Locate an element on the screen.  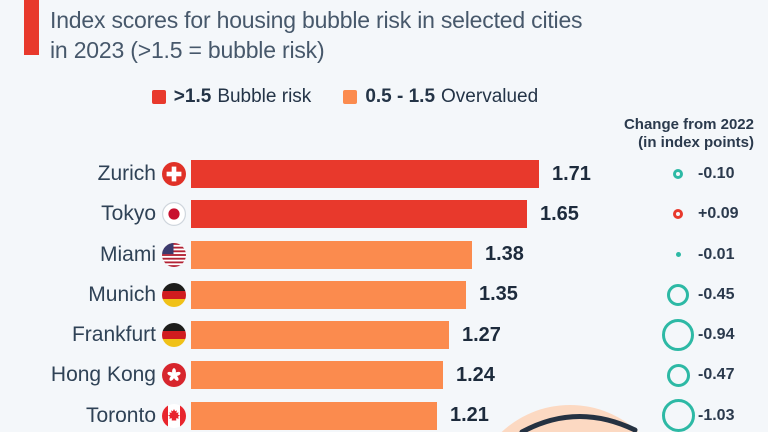
change-value: +0.09 is located at coordinates (718, 214).